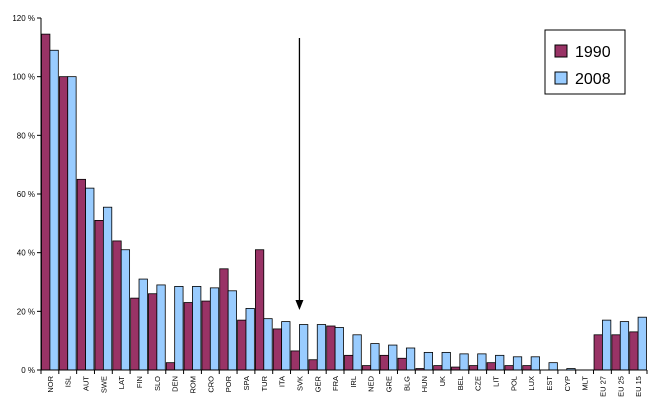  I want to click on bar-1990-DEN, so click(170, 366).